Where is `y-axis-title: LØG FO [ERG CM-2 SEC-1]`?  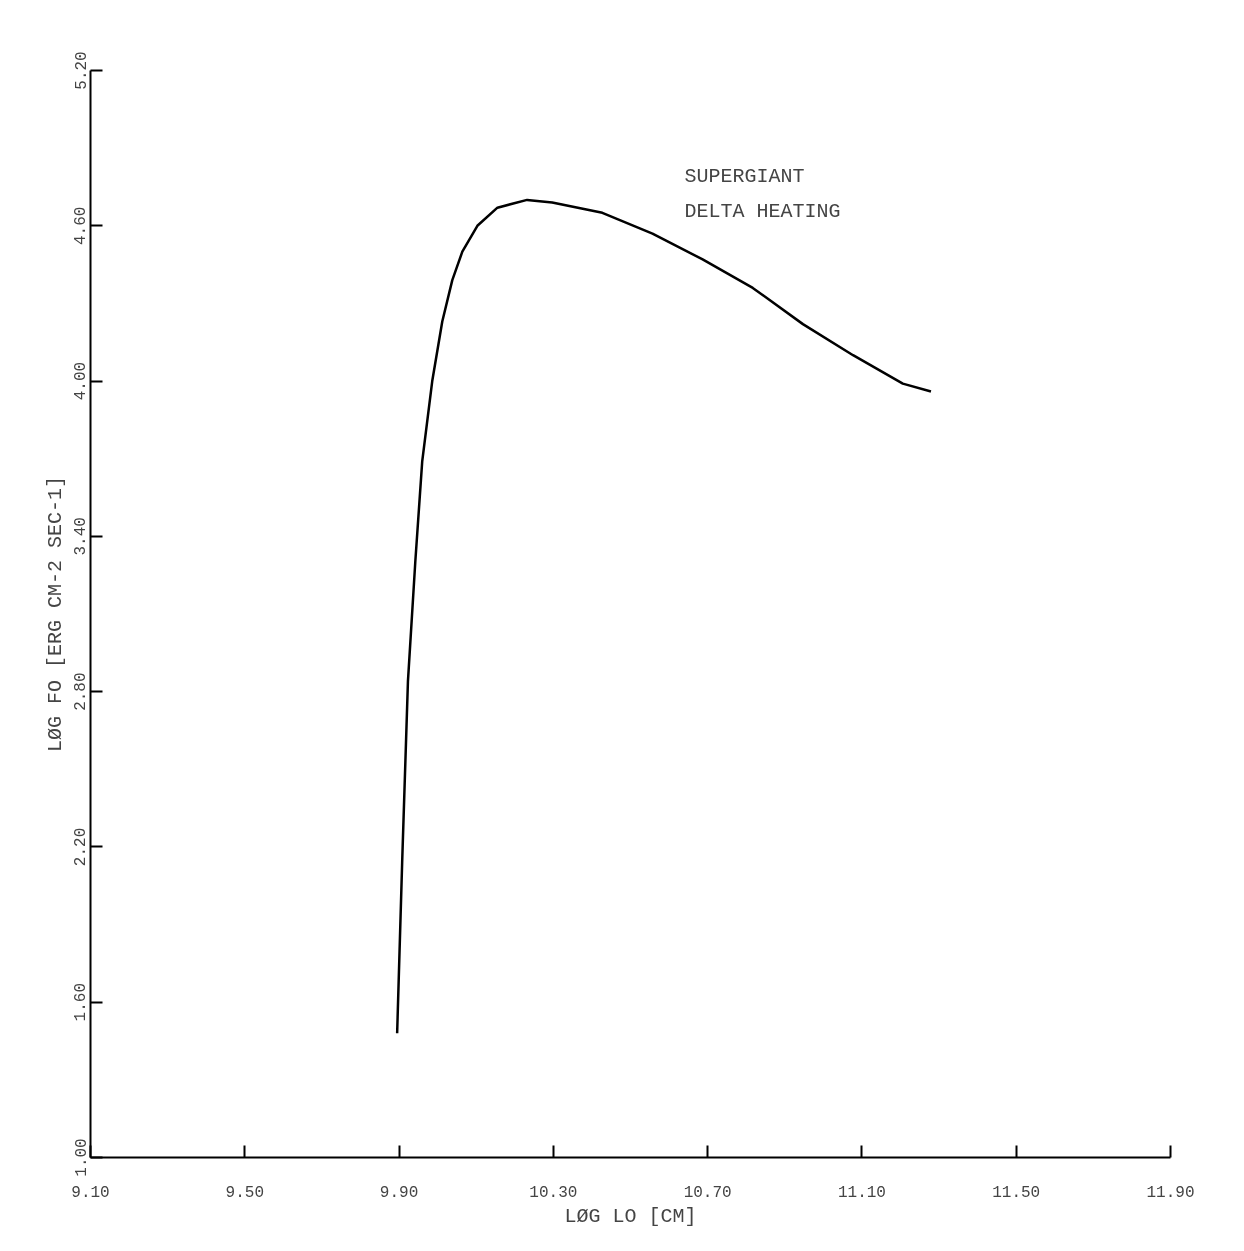 y-axis-title: LØG FO [ERG CM-2 SEC-1] is located at coordinates (55, 614).